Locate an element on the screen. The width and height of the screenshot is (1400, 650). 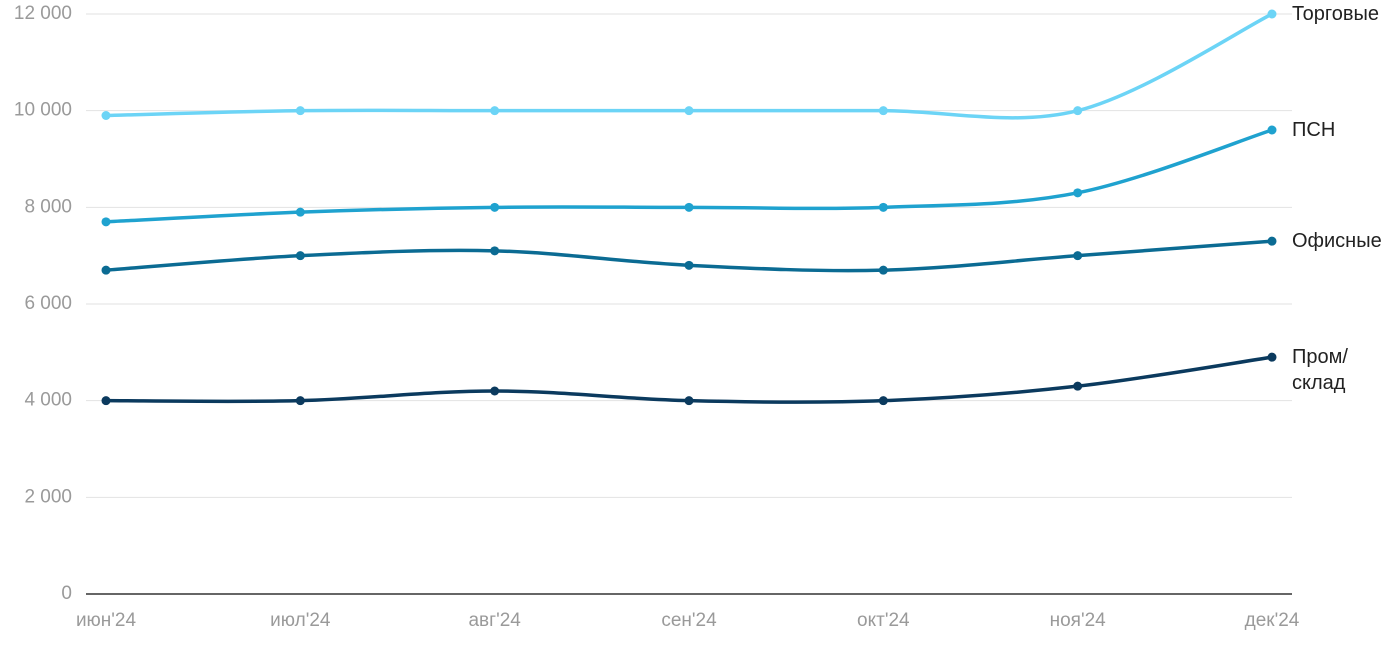
y-tick-label: 2 000 is located at coordinates (48, 496).